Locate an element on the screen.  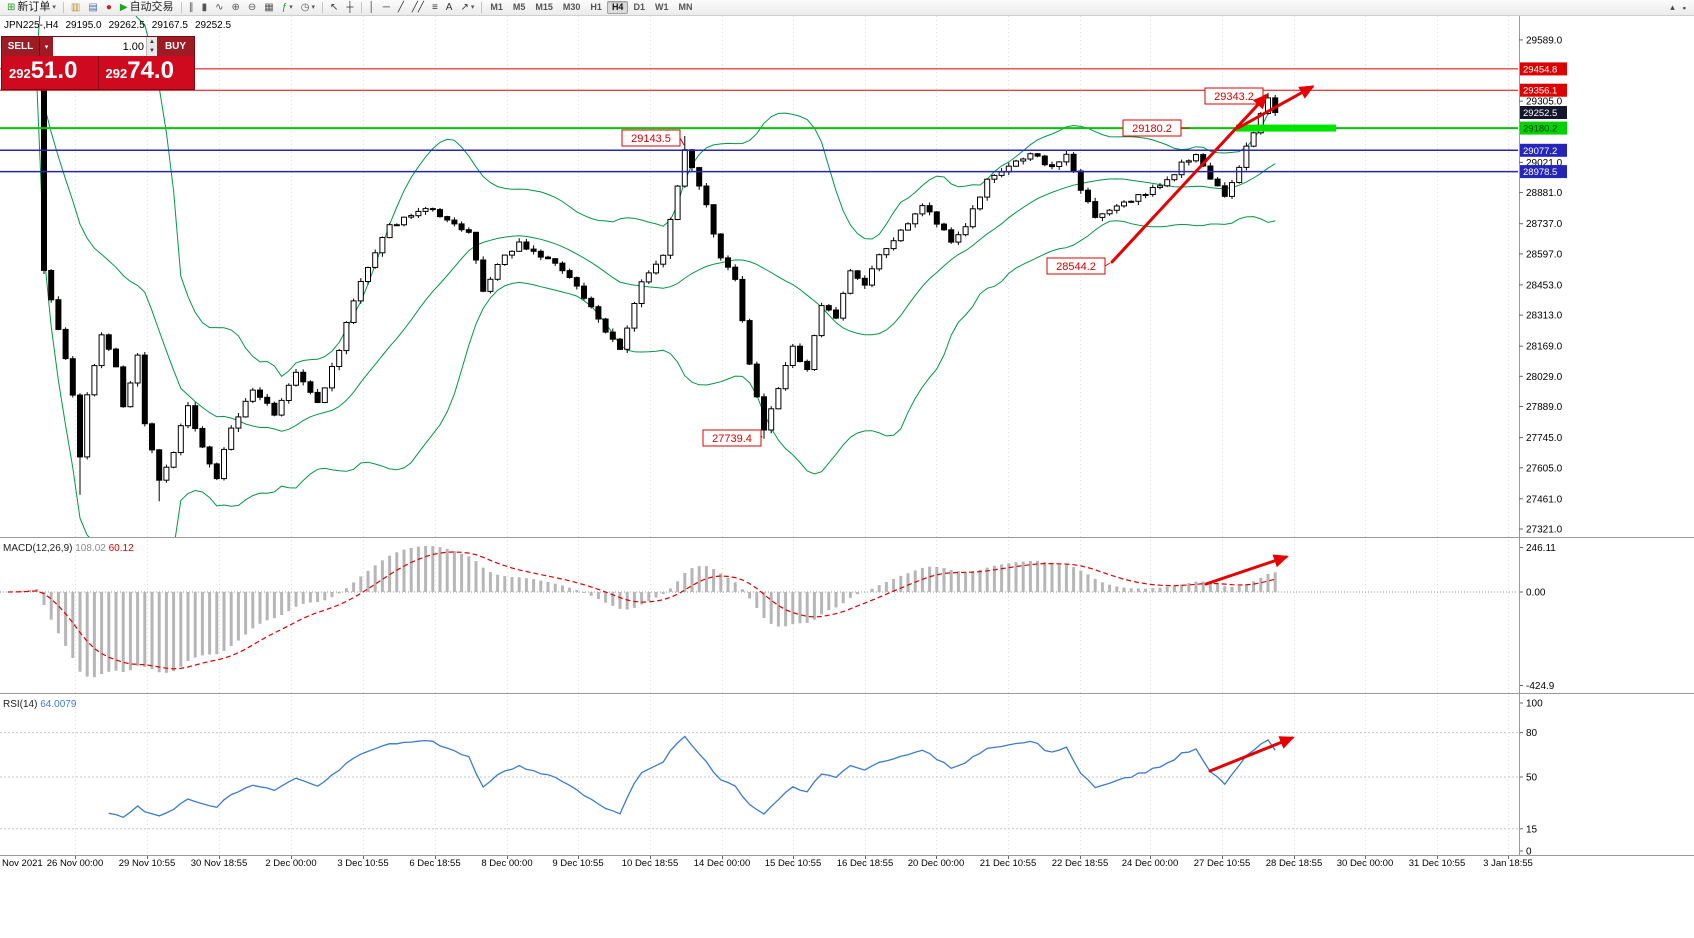
svg-text: 246.11 is located at coordinates (1541, 548).